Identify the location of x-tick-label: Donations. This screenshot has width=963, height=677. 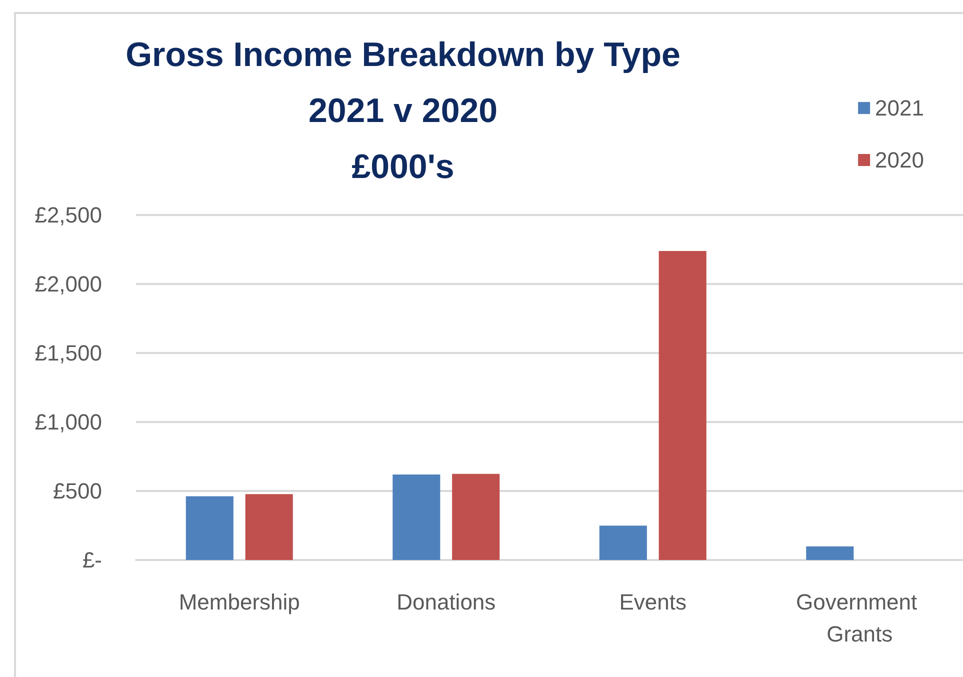
(446, 602).